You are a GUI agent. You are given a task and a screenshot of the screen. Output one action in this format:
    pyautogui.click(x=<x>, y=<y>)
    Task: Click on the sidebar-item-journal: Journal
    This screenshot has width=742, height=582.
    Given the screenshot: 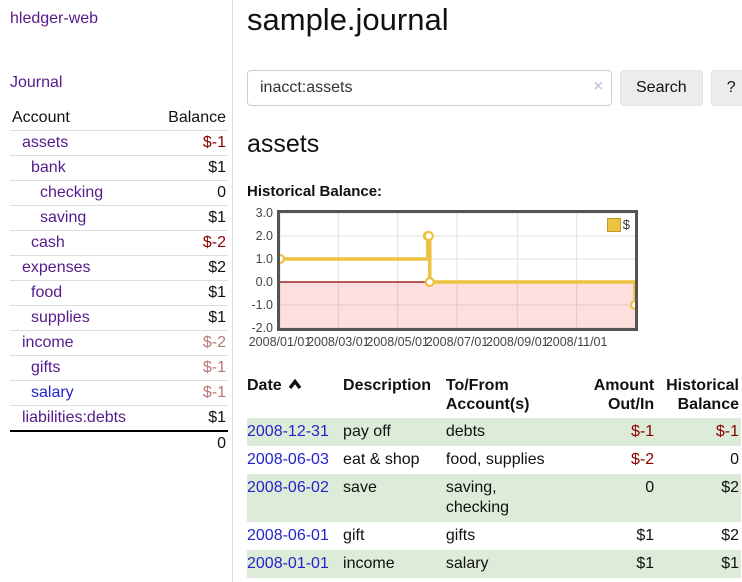 What is the action you would take?
    pyautogui.click(x=36, y=82)
    